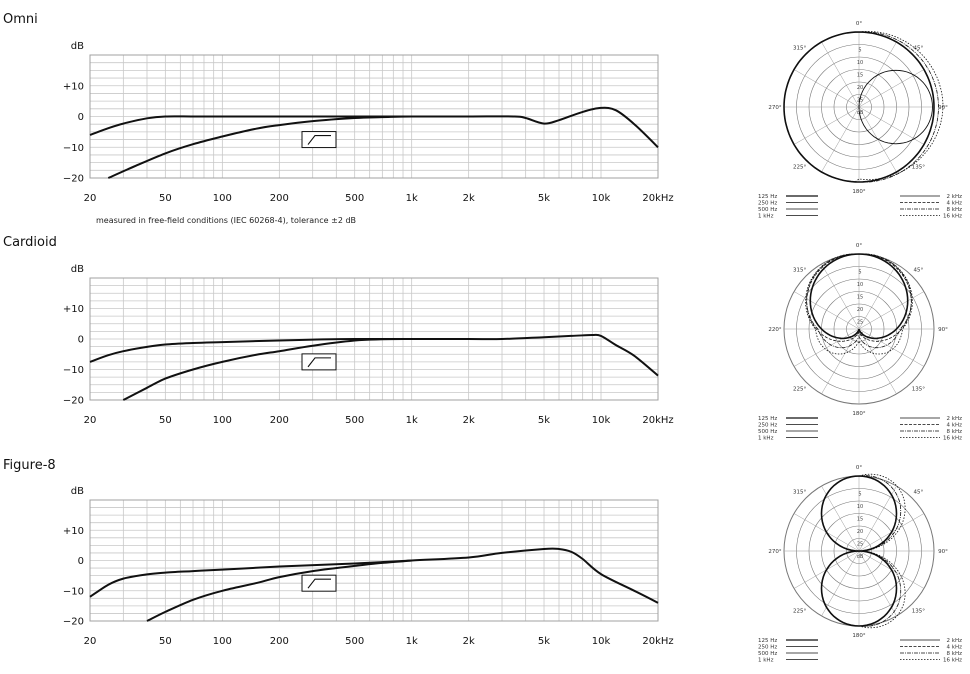  What do you see at coordinates (860, 323) in the screenshot?
I see `polar-ring-label: 25` at bounding box center [860, 323].